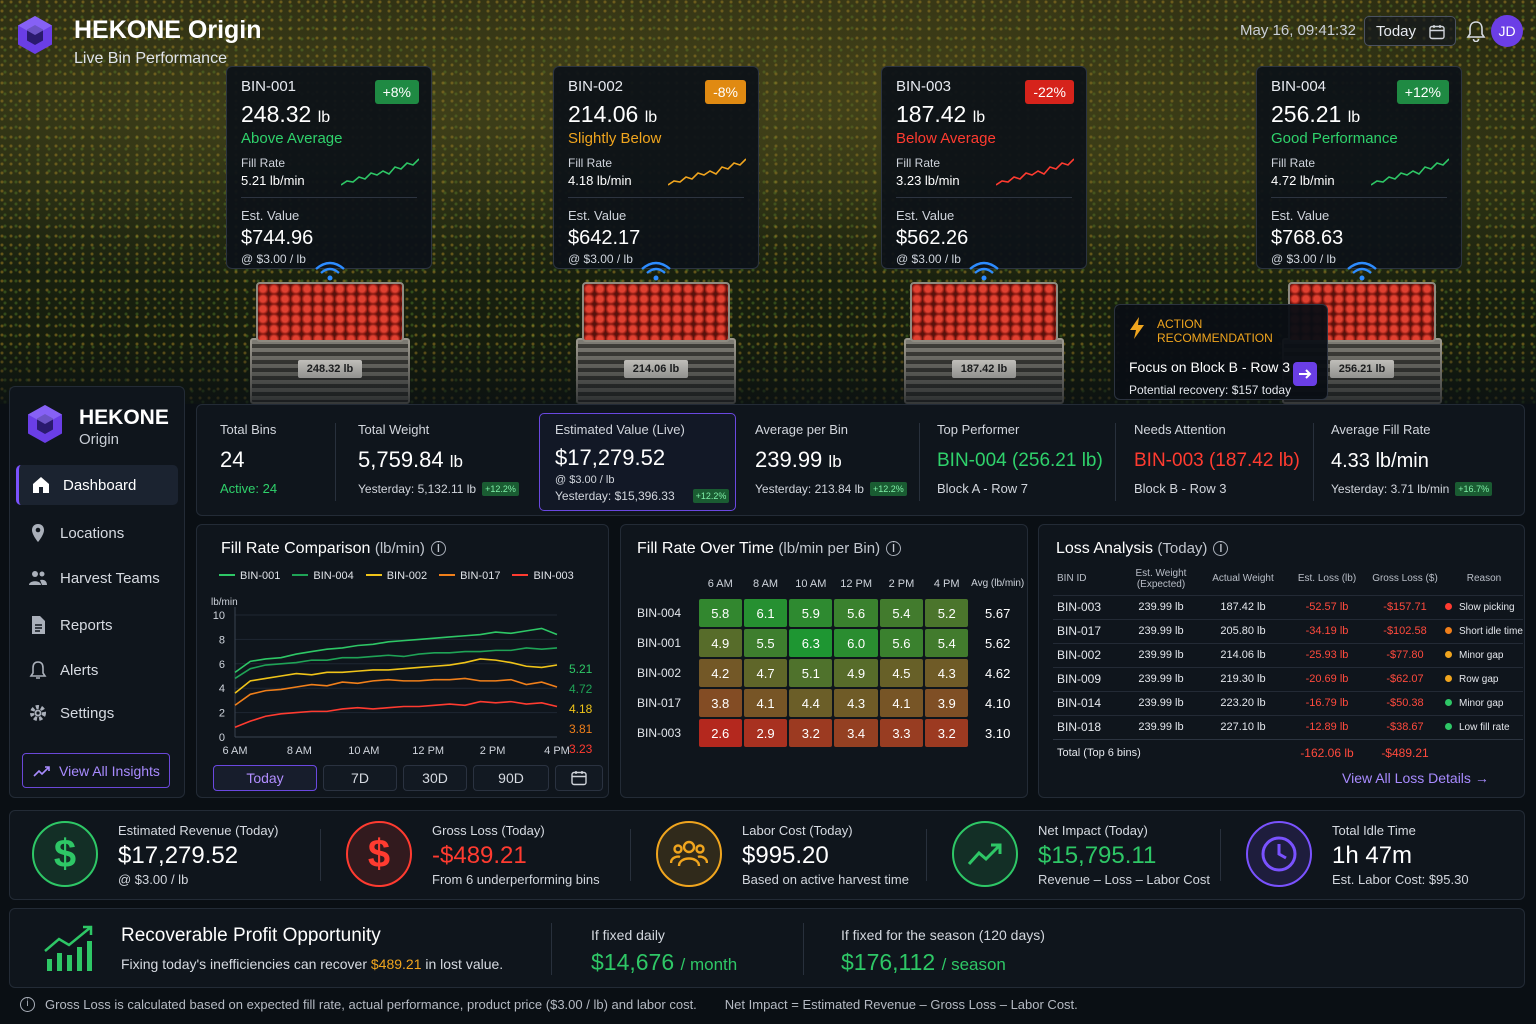 The width and height of the screenshot is (1536, 1024). Describe the element at coordinates (923, 962) in the screenshot. I see `season-value: $176,112 / season` at that location.